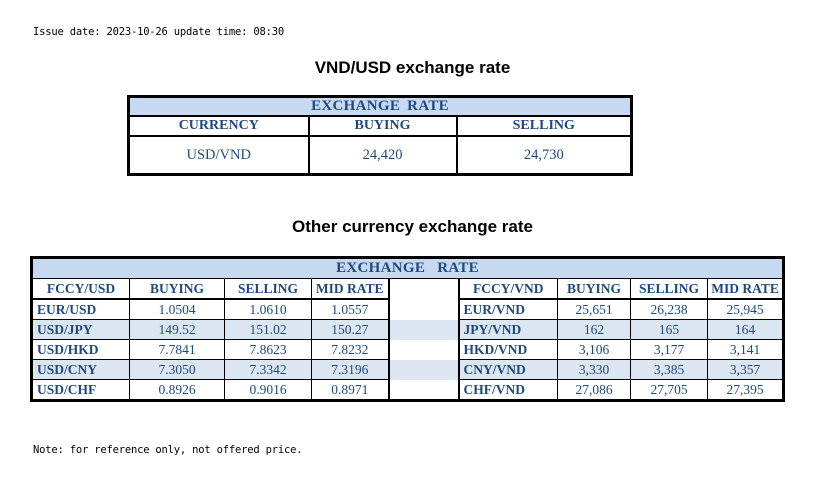  Describe the element at coordinates (350, 349) in the screenshot. I see `midrate-cell: 7.8232` at that location.